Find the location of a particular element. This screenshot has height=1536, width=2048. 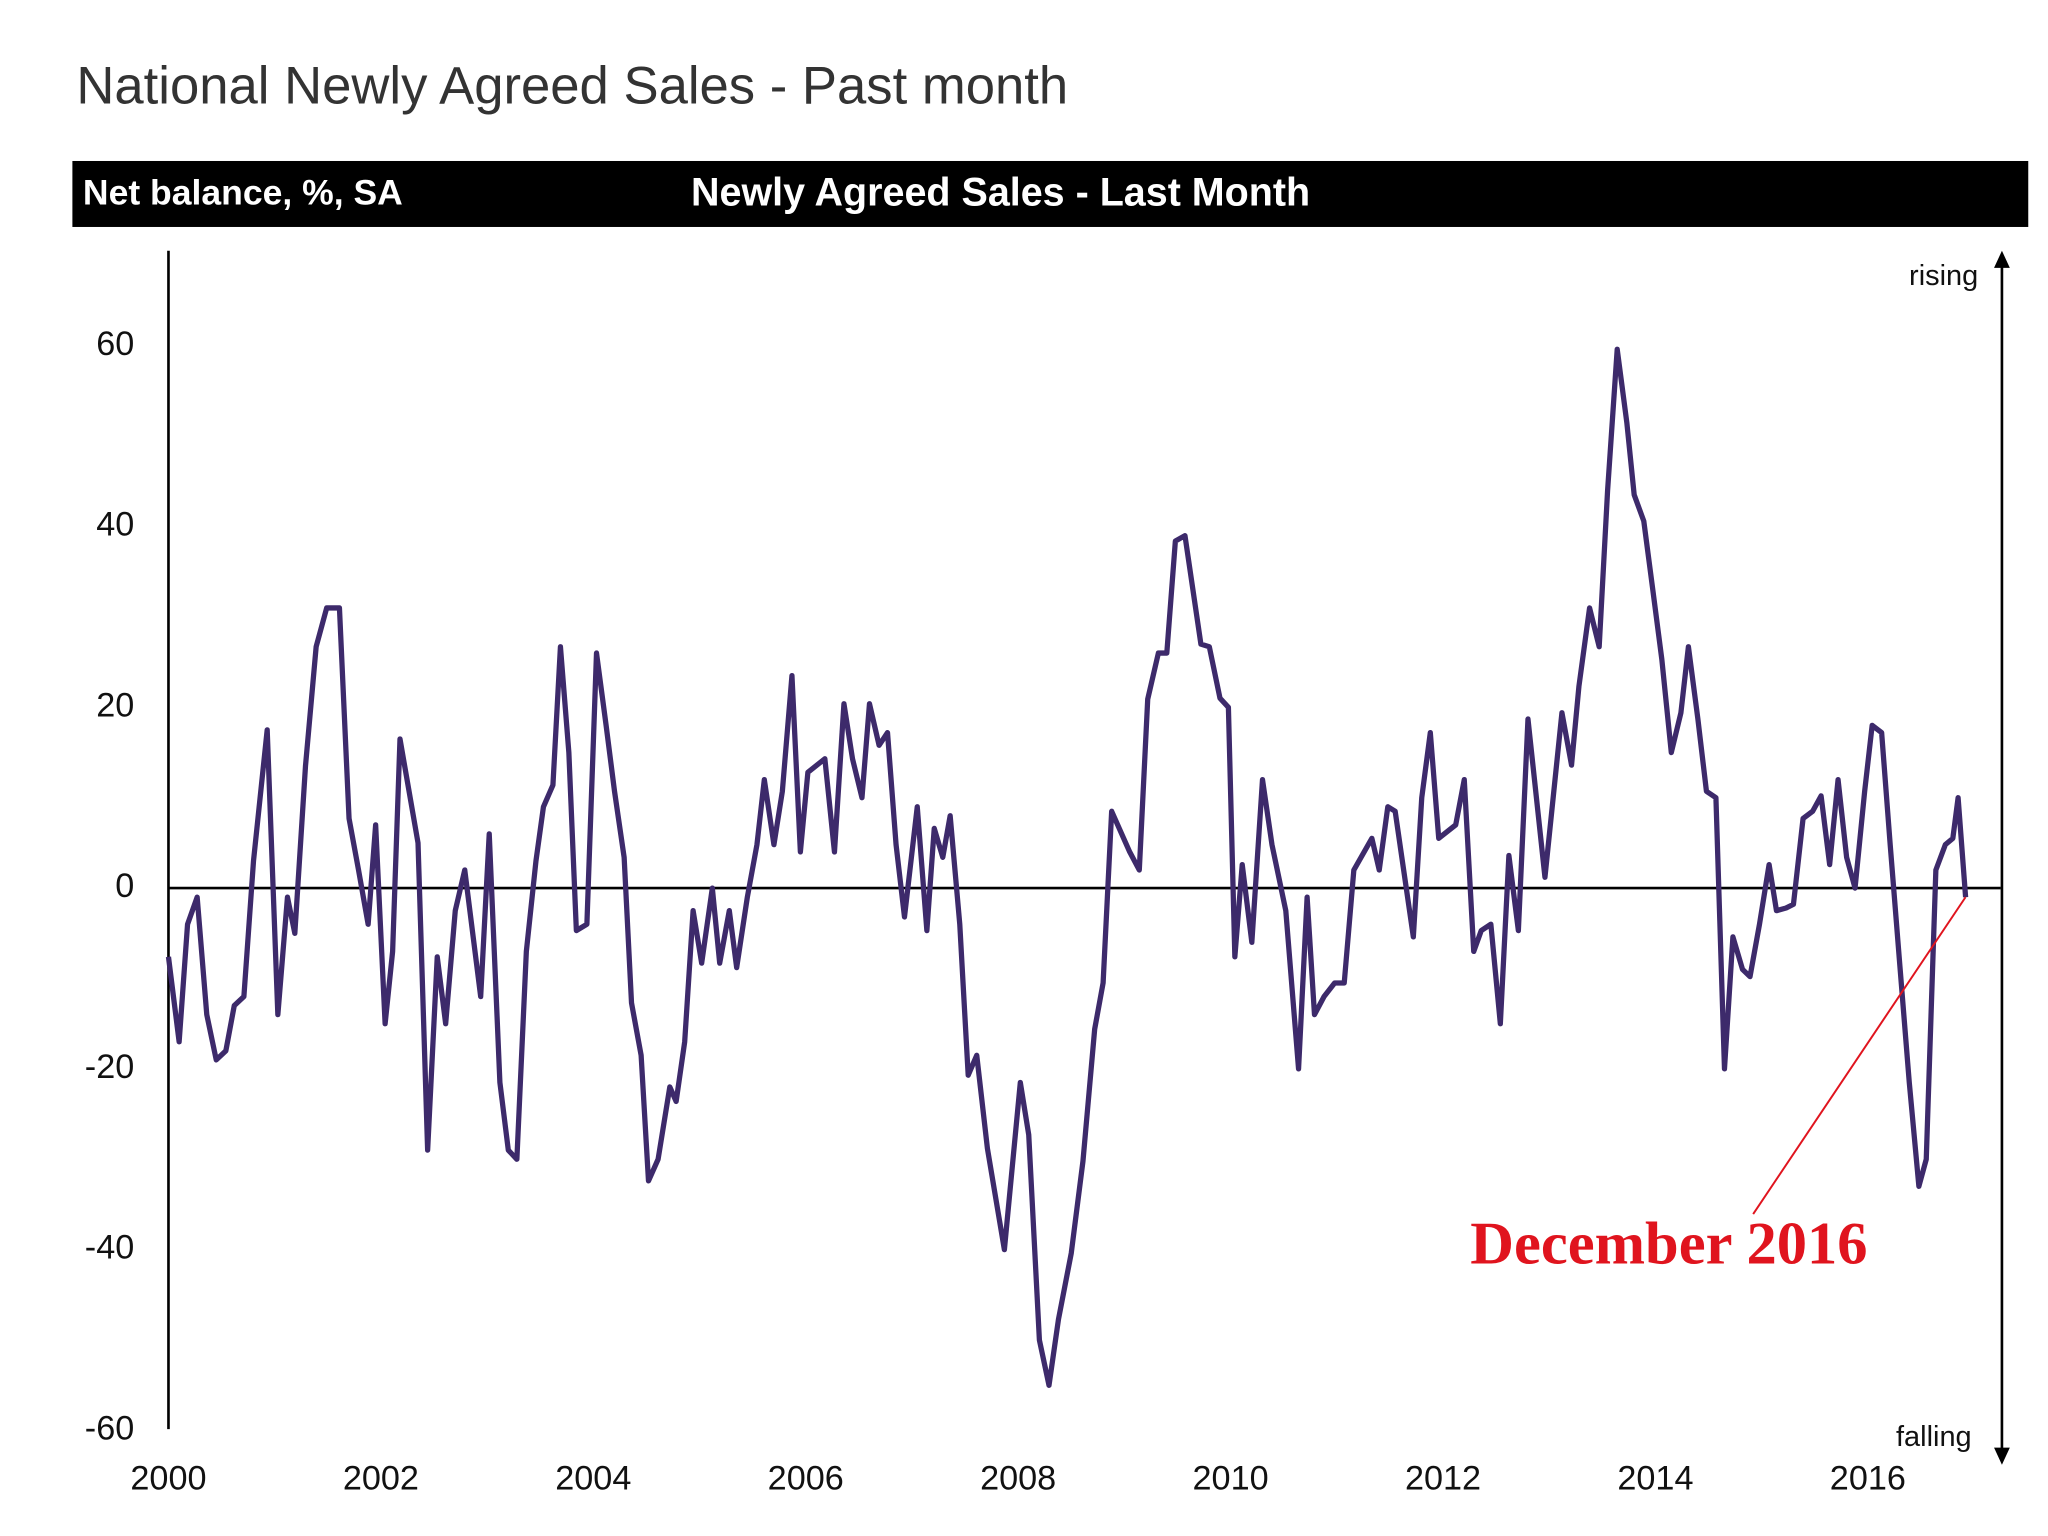

y-tick-label: 40 is located at coordinates (115, 525).